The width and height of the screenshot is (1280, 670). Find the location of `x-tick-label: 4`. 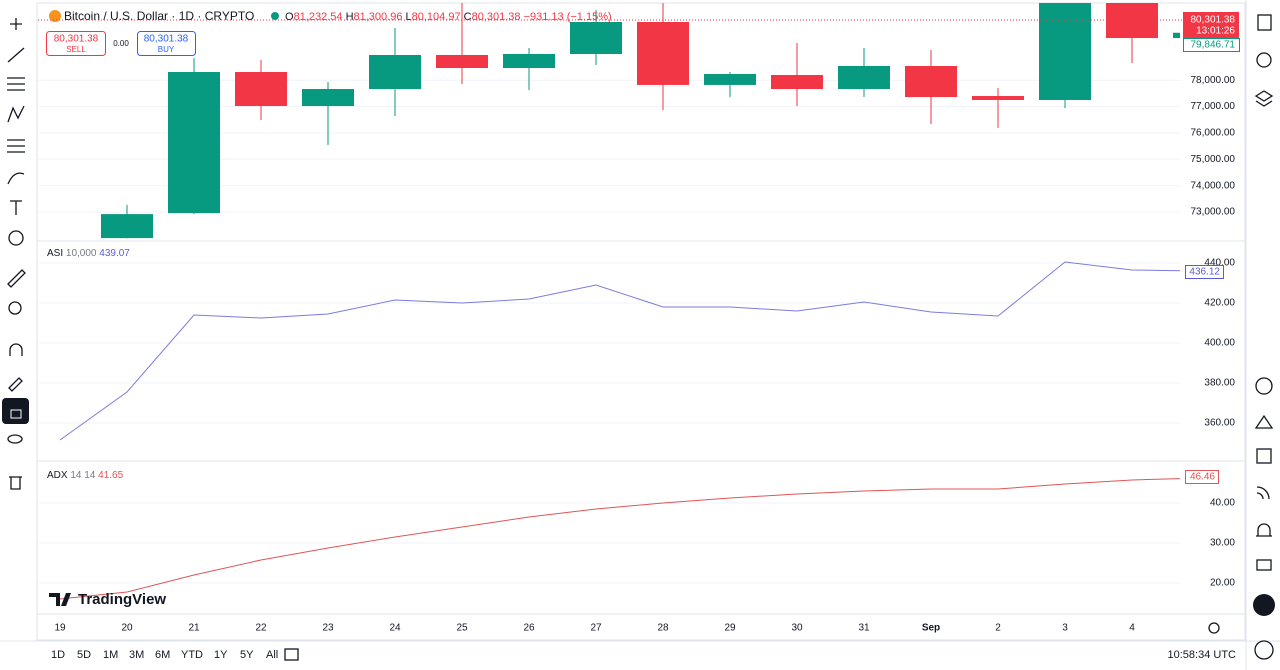

x-tick-label: 4 is located at coordinates (1132, 628).